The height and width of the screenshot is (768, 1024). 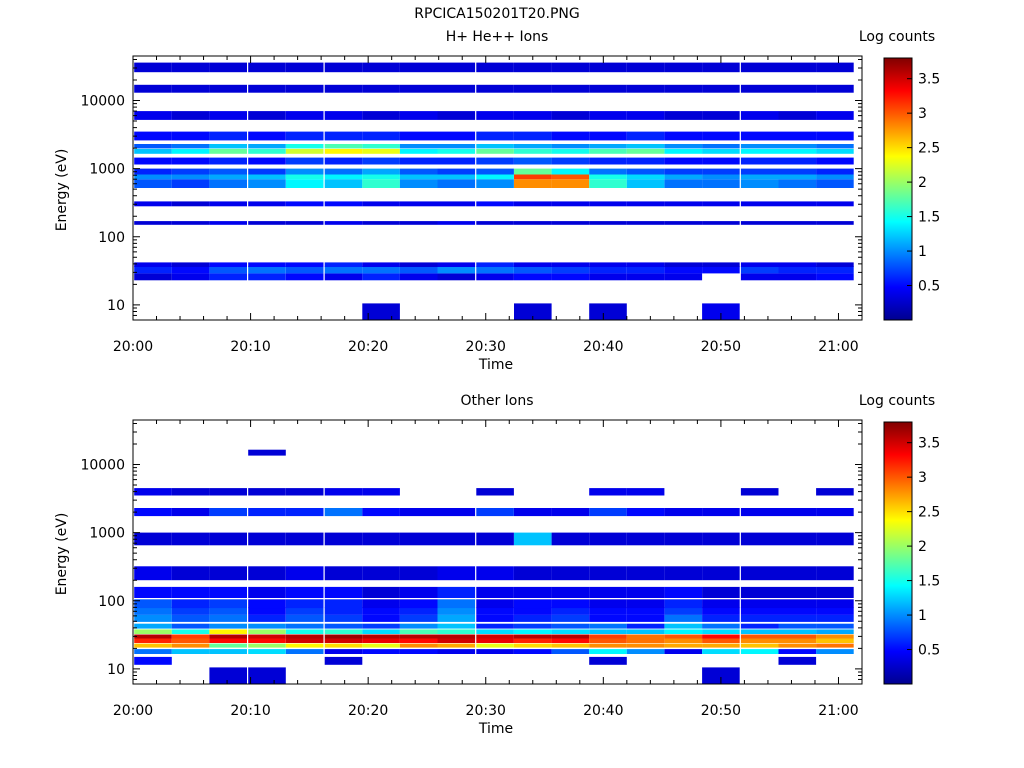 What do you see at coordinates (929, 513) in the screenshot?
I see `colorbar-tick-label: 2.5` at bounding box center [929, 513].